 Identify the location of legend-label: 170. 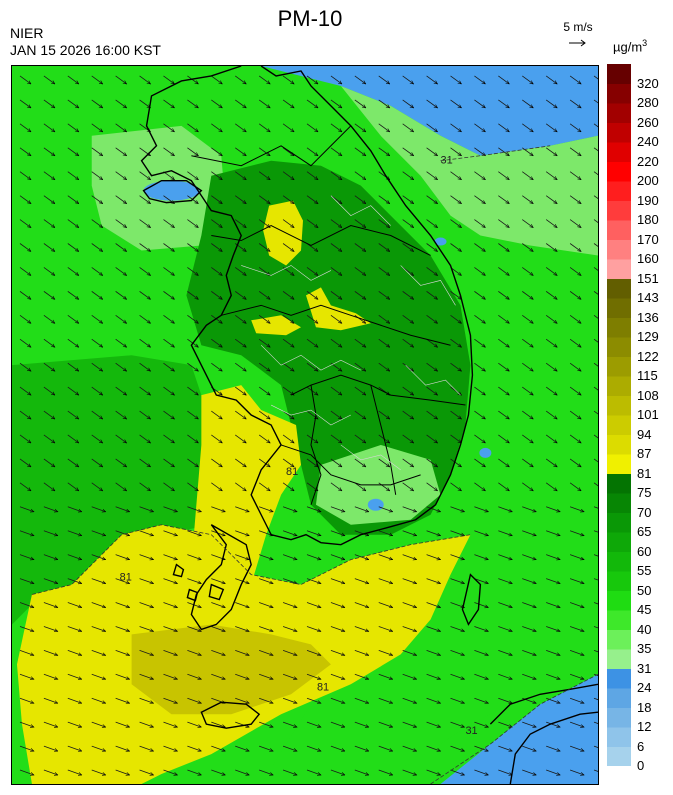
(648, 239).